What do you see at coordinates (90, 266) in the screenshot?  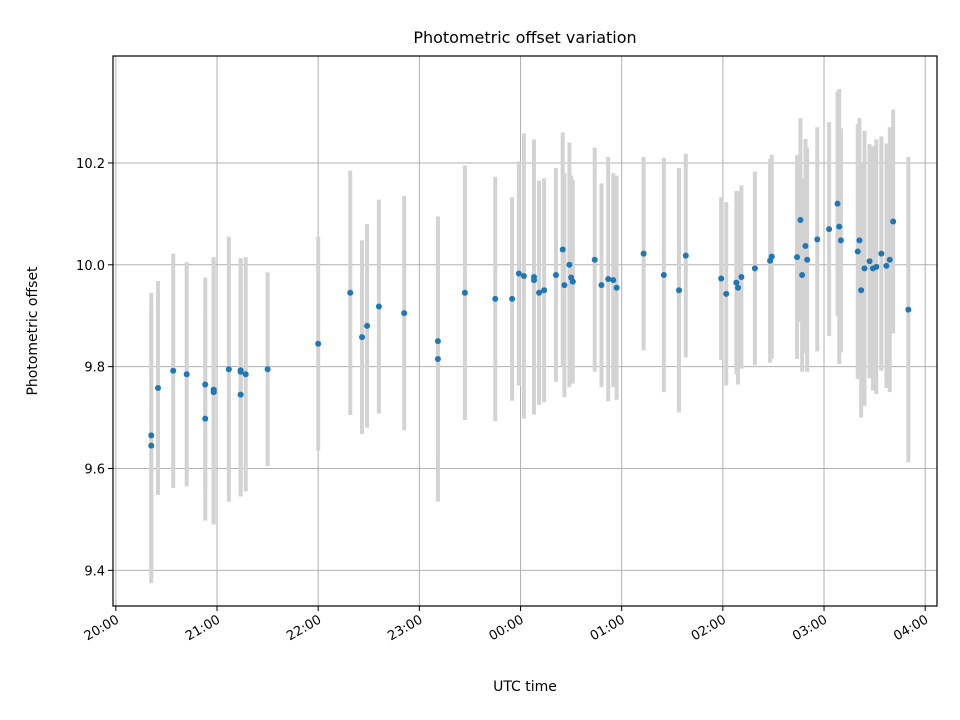 I see `y-tick-label: 10.0` at bounding box center [90, 266].